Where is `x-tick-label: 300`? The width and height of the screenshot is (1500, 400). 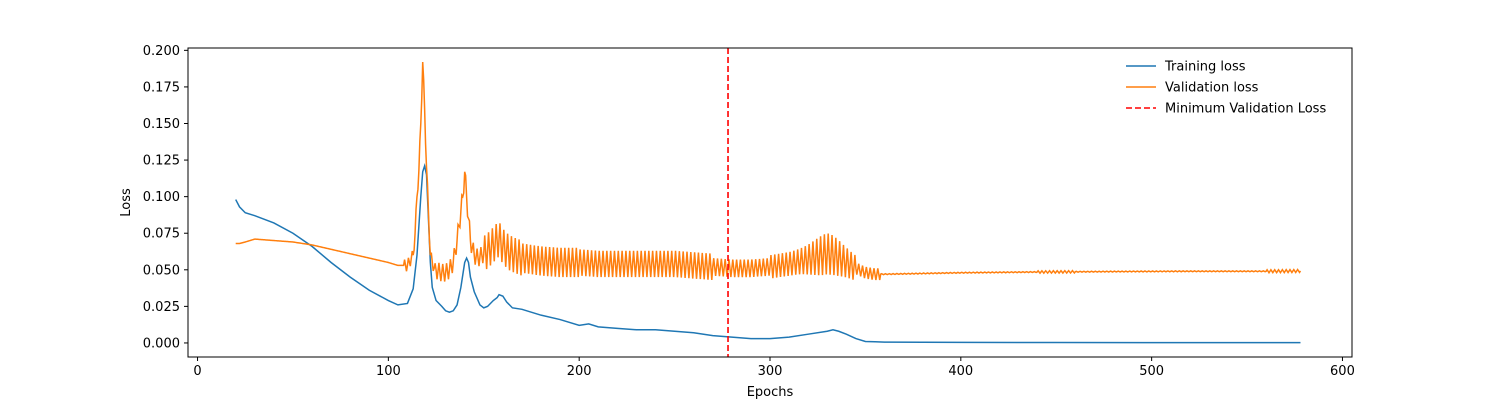
x-tick-label: 300 is located at coordinates (770, 371).